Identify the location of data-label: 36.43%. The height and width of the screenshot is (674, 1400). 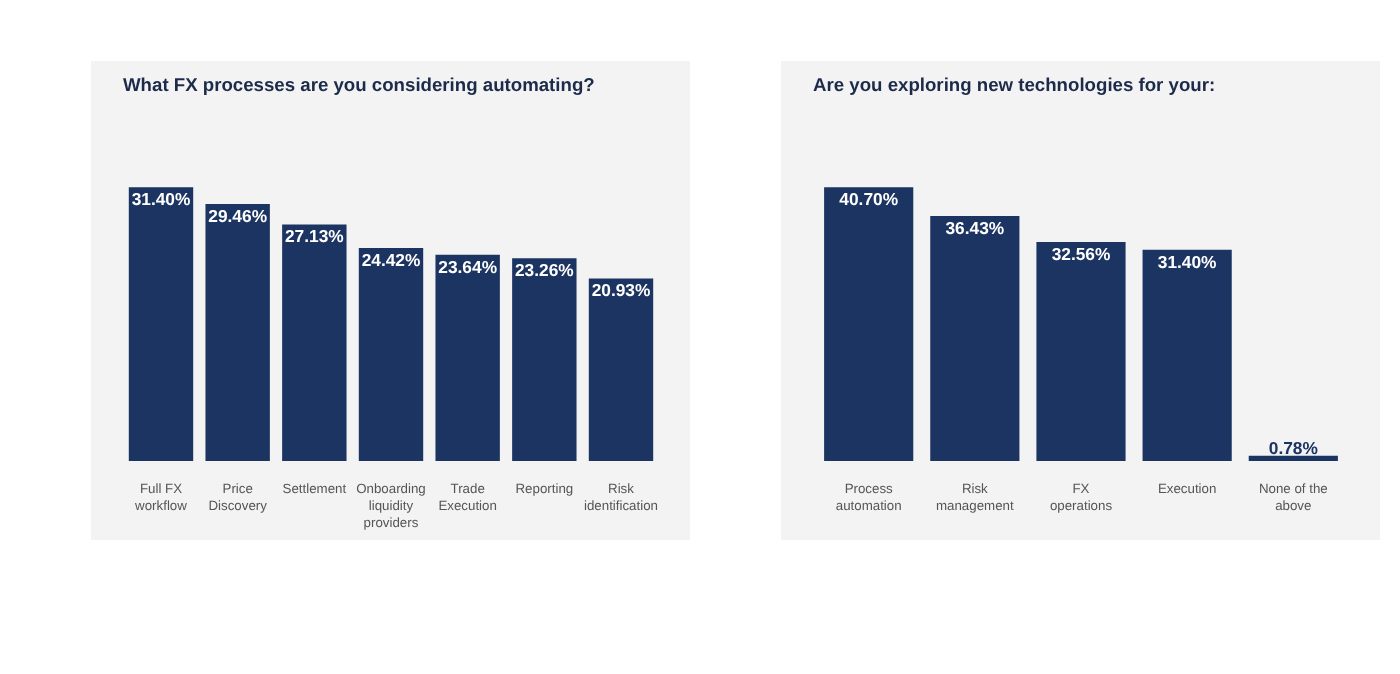
(975, 227).